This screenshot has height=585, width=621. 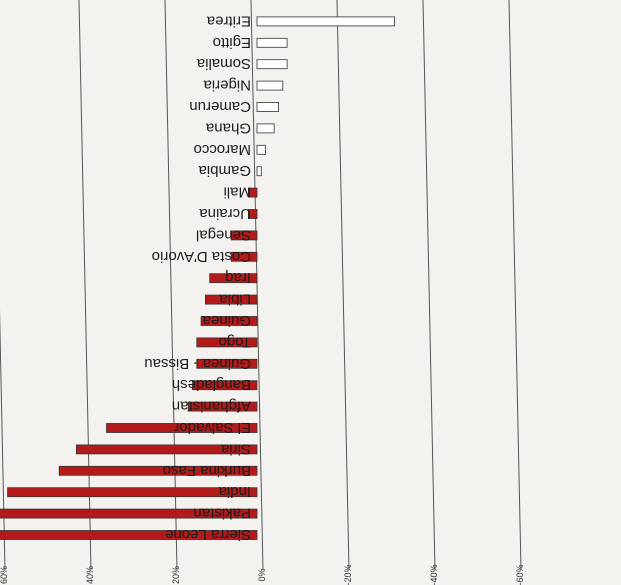 I want to click on x-tick-label: 20%, so click(x=176, y=575).